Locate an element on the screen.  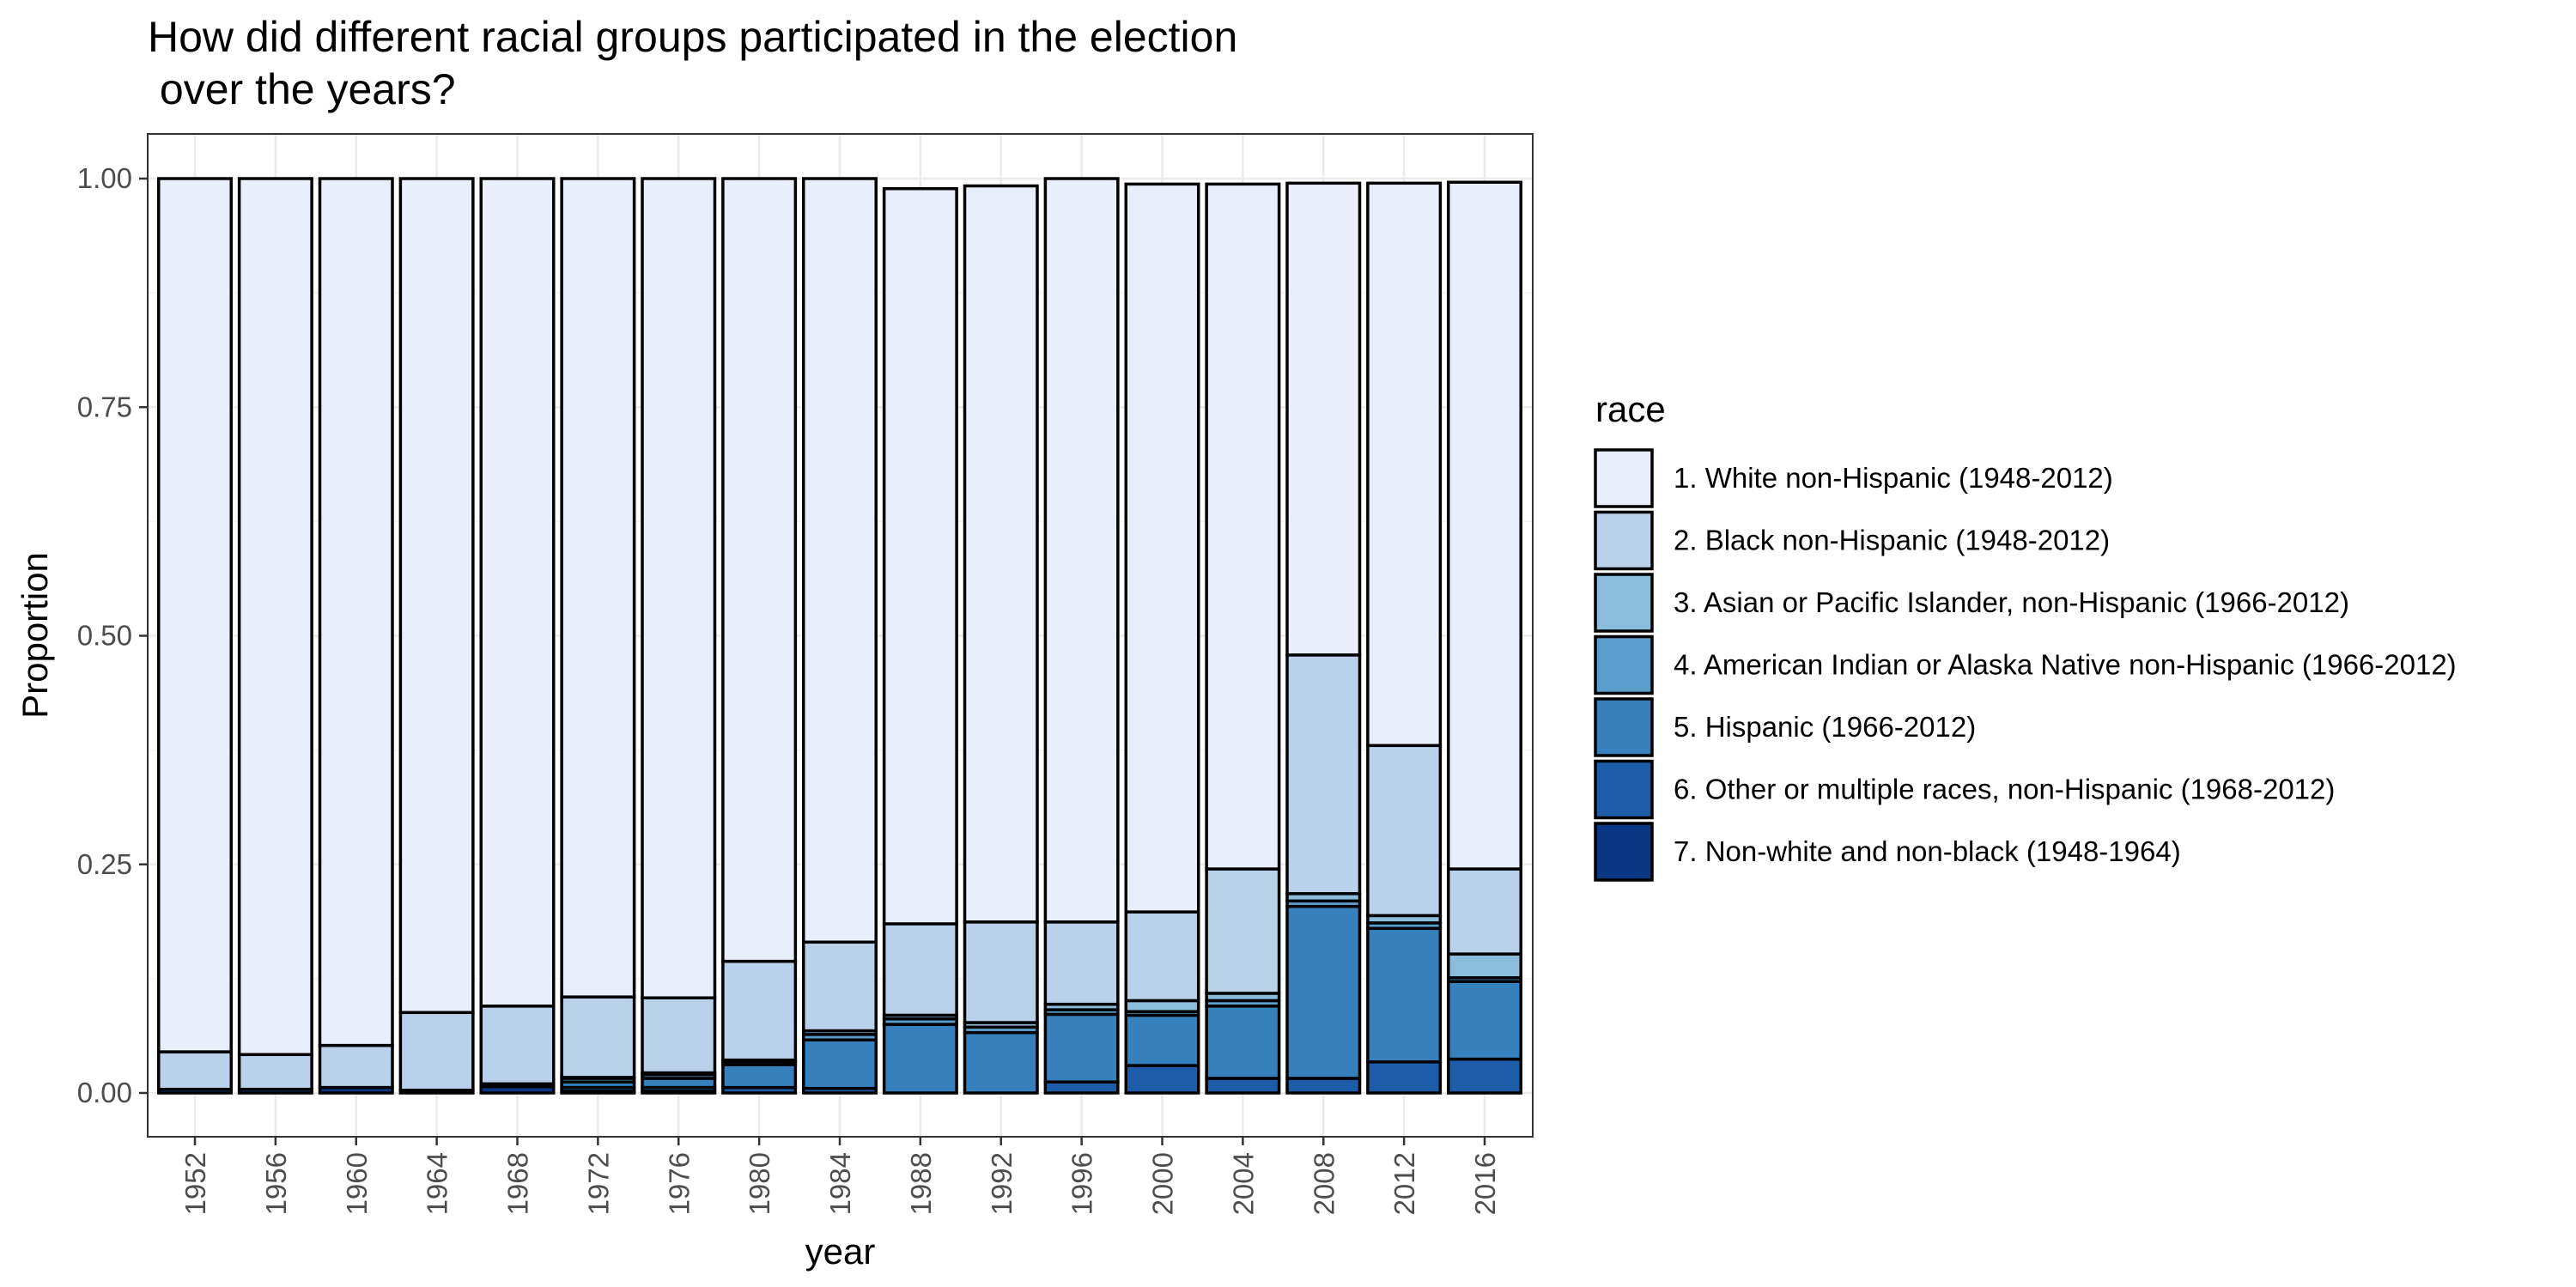
legend-label-2: 2. Black non-Hispanic (1948-2012) is located at coordinates (1892, 540).